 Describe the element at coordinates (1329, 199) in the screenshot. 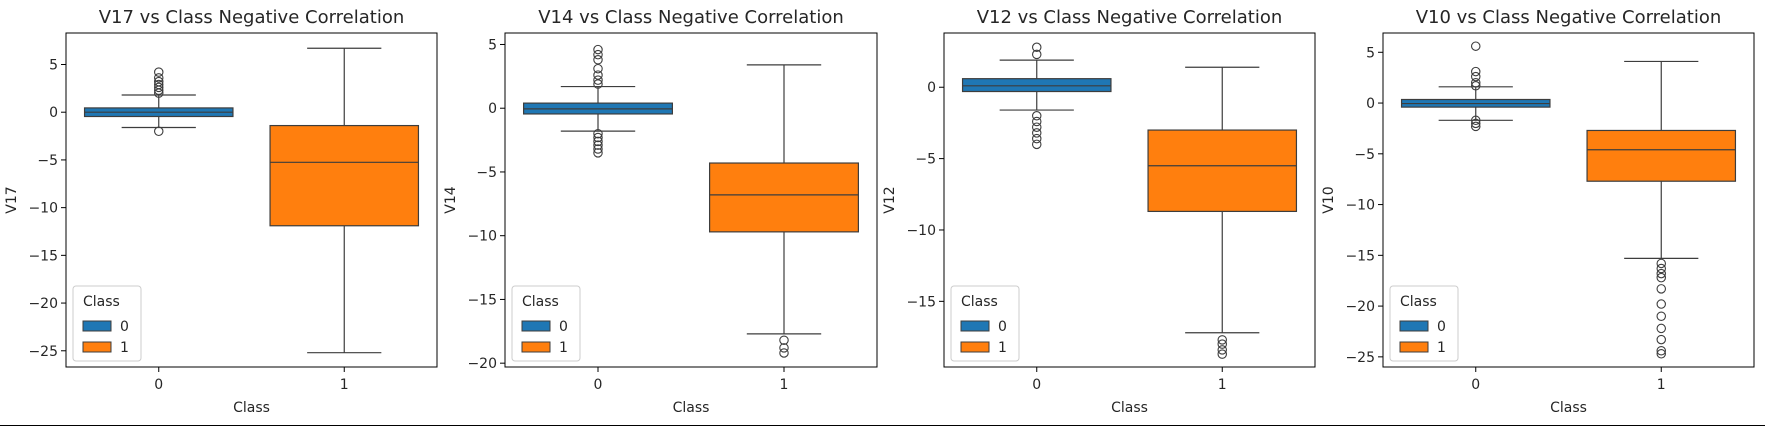

I see `y-axis-label: V10` at that location.